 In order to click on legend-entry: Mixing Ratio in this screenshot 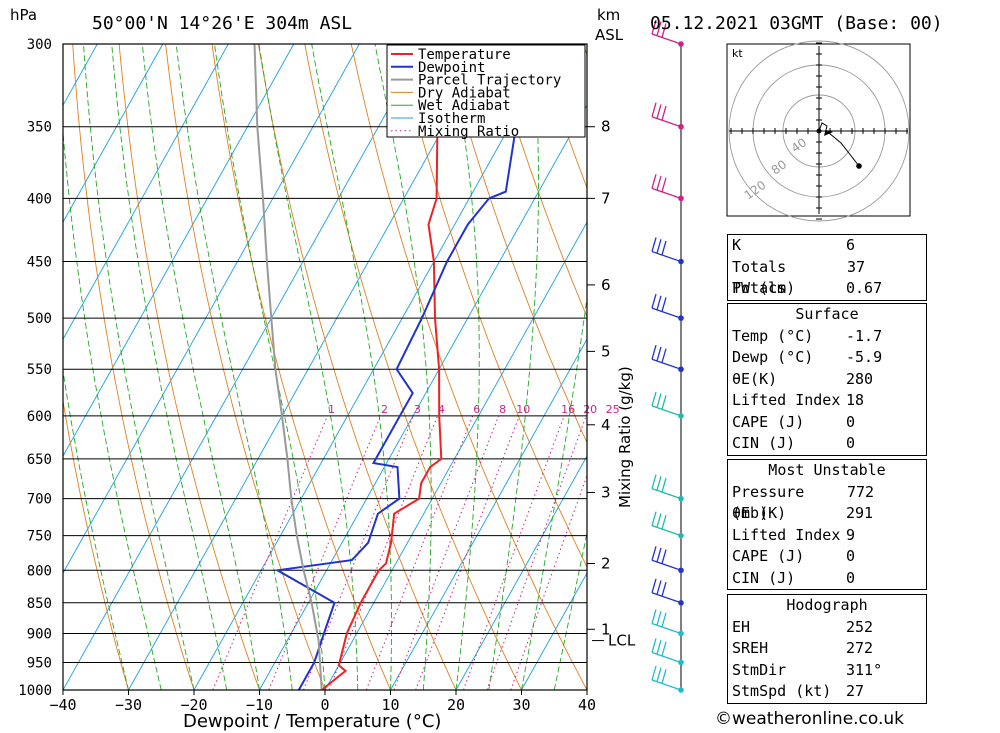, I will do `click(468, 132)`.